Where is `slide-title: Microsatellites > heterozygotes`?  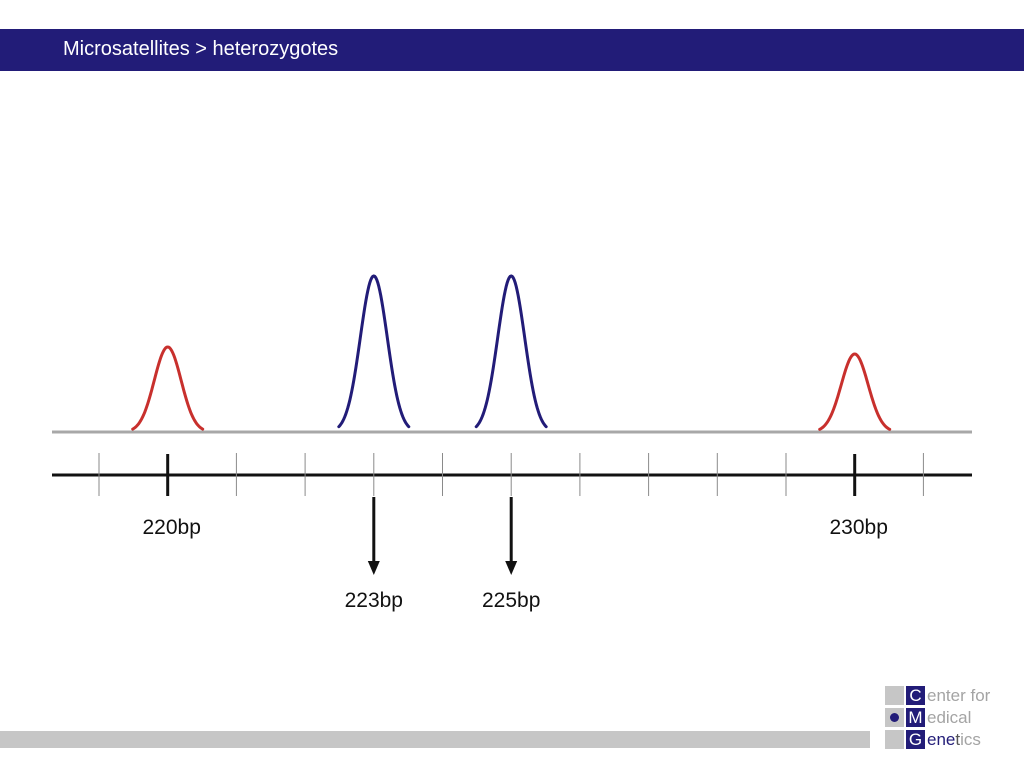
slide-title: Microsatellites > heterozygotes is located at coordinates (201, 49).